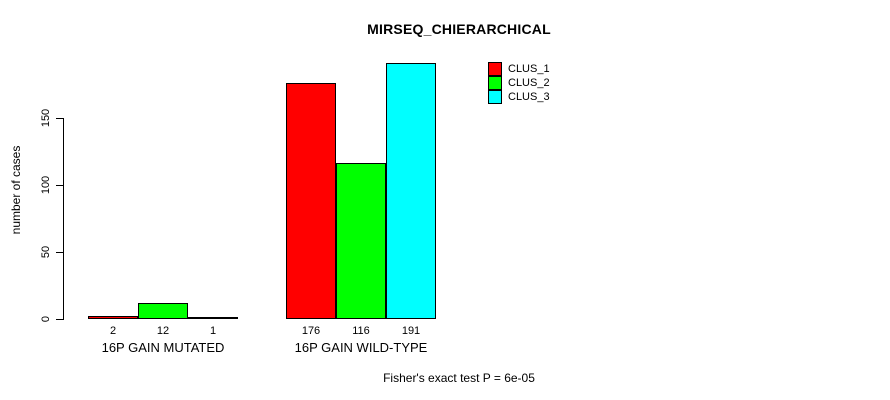 This screenshot has height=400, width=890. Describe the element at coordinates (163, 347) in the screenshot. I see `group-label: 16P GAIN MUTATED` at that location.